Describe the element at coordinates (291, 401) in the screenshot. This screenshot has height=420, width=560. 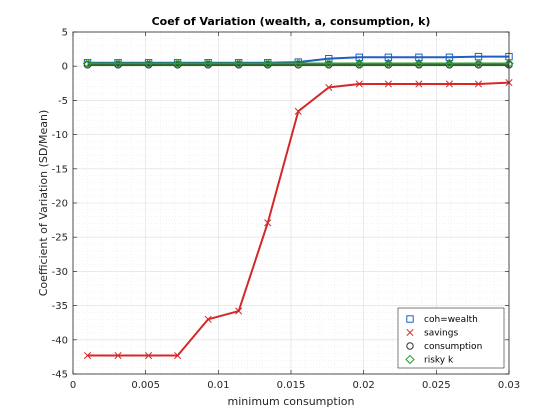
I see `x-axis-label: minimum consumption` at that location.